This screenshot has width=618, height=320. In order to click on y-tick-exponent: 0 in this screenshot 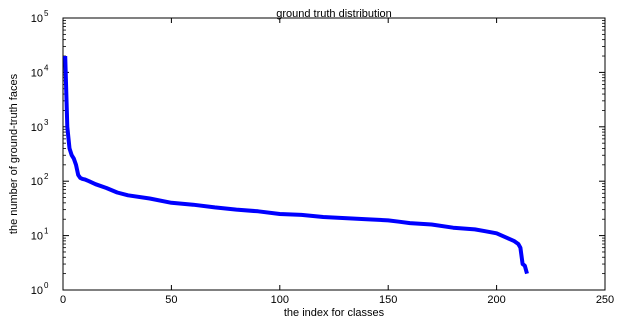, I will do `click(46, 285)`.